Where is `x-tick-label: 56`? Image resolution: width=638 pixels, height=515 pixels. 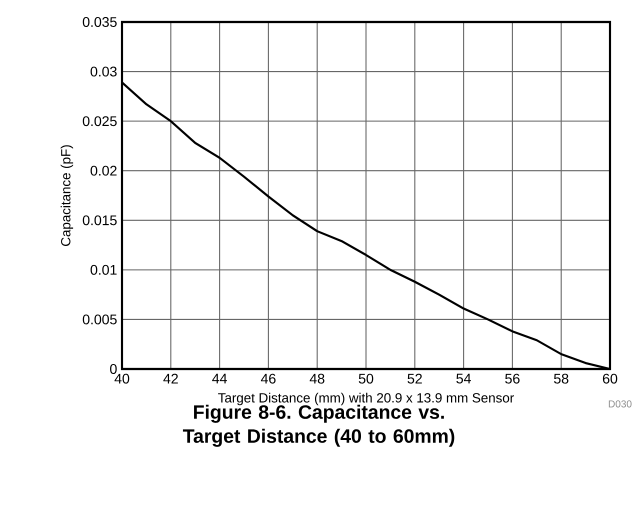 x-tick-label: 56 is located at coordinates (512, 379).